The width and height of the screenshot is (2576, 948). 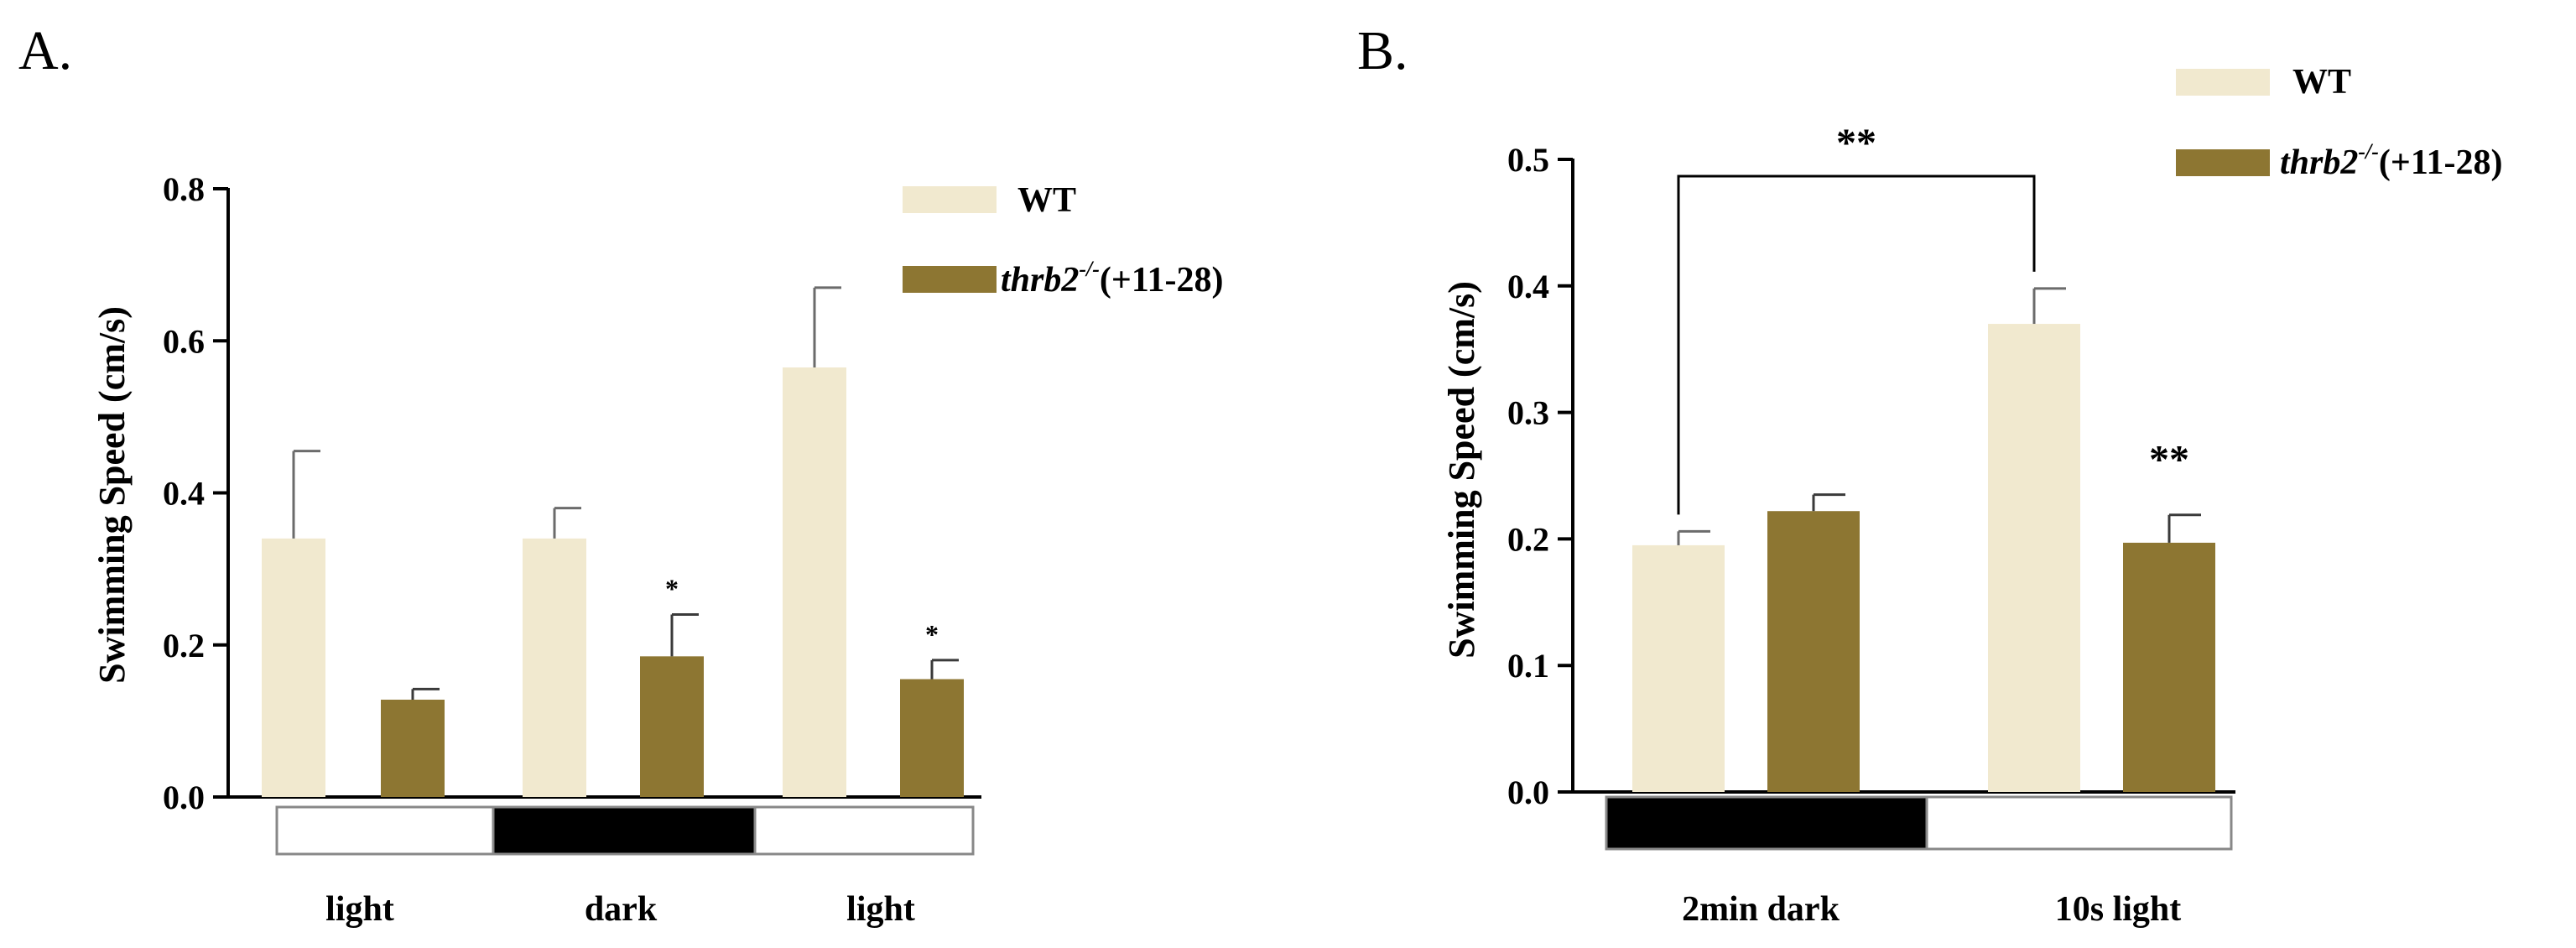 I want to click on panel-b-y-tick-label: 0.2, so click(x=1528, y=539).